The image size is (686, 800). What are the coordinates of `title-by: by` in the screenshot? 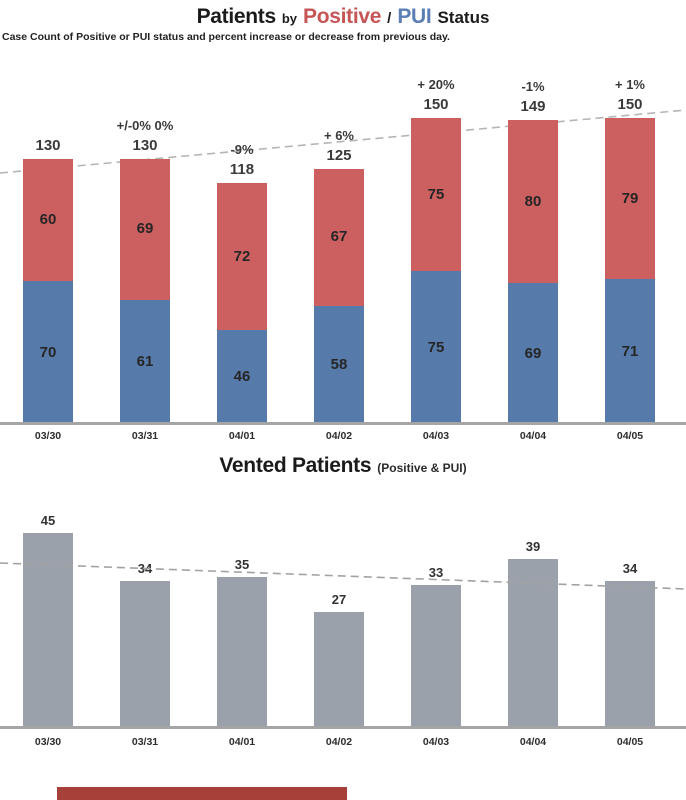 It's located at (289, 18).